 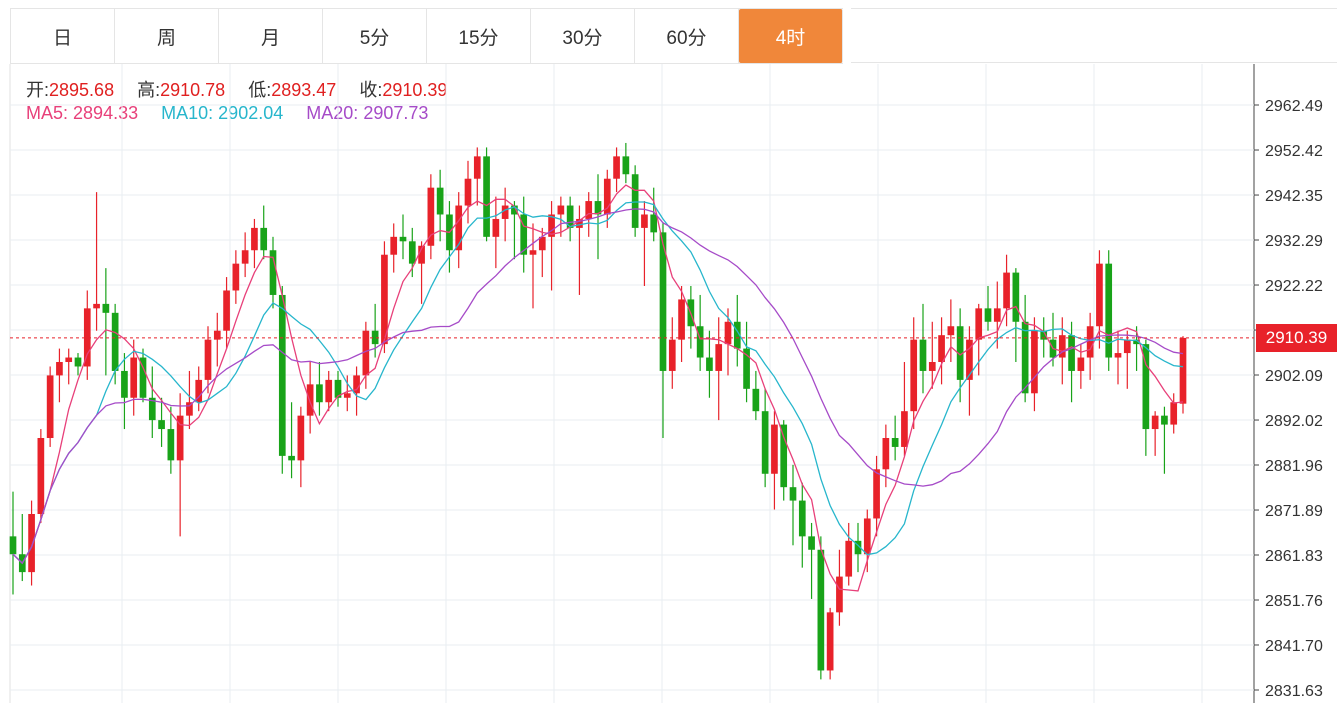 I want to click on low-value: 2893.47, so click(x=304, y=90).